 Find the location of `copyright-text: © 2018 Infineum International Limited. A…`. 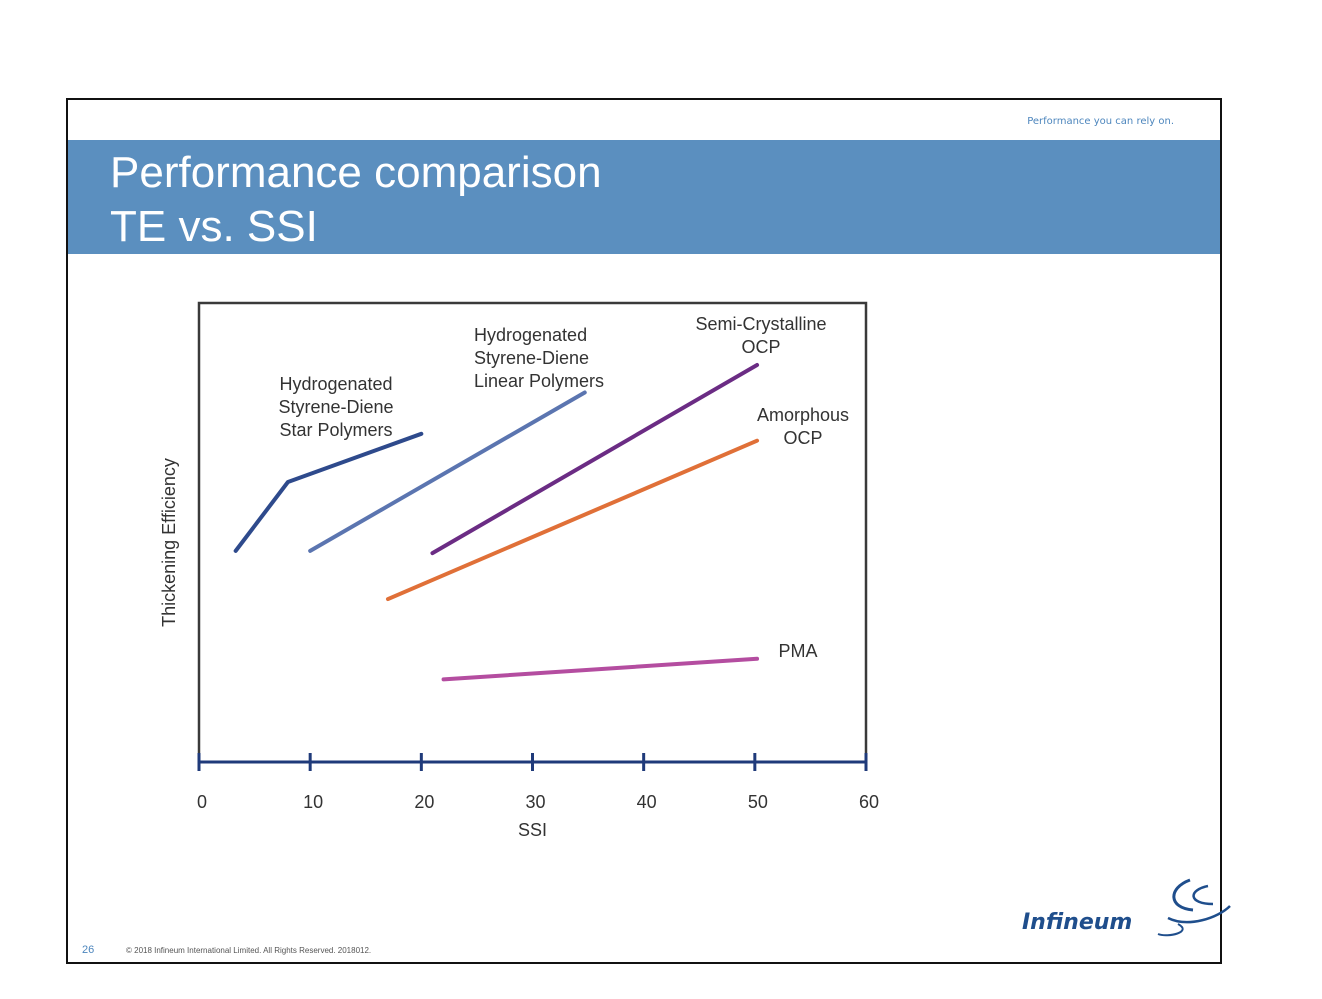

copyright-text: © 2018 Infineum International Limited. A… is located at coordinates (249, 950).